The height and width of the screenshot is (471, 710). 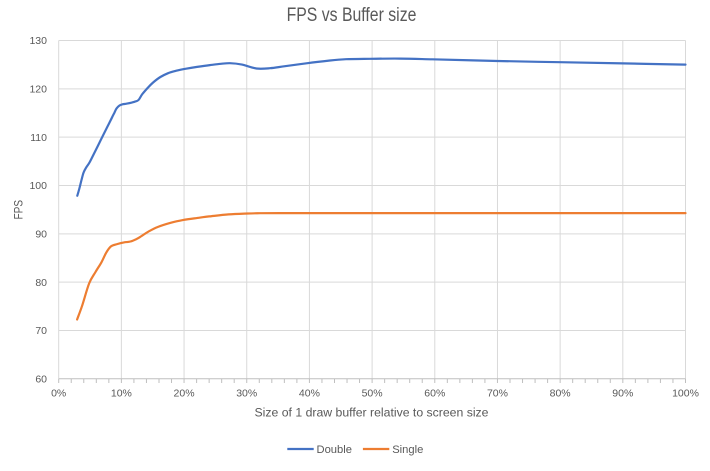 I want to click on svg-text: 80%, so click(x=560, y=393).